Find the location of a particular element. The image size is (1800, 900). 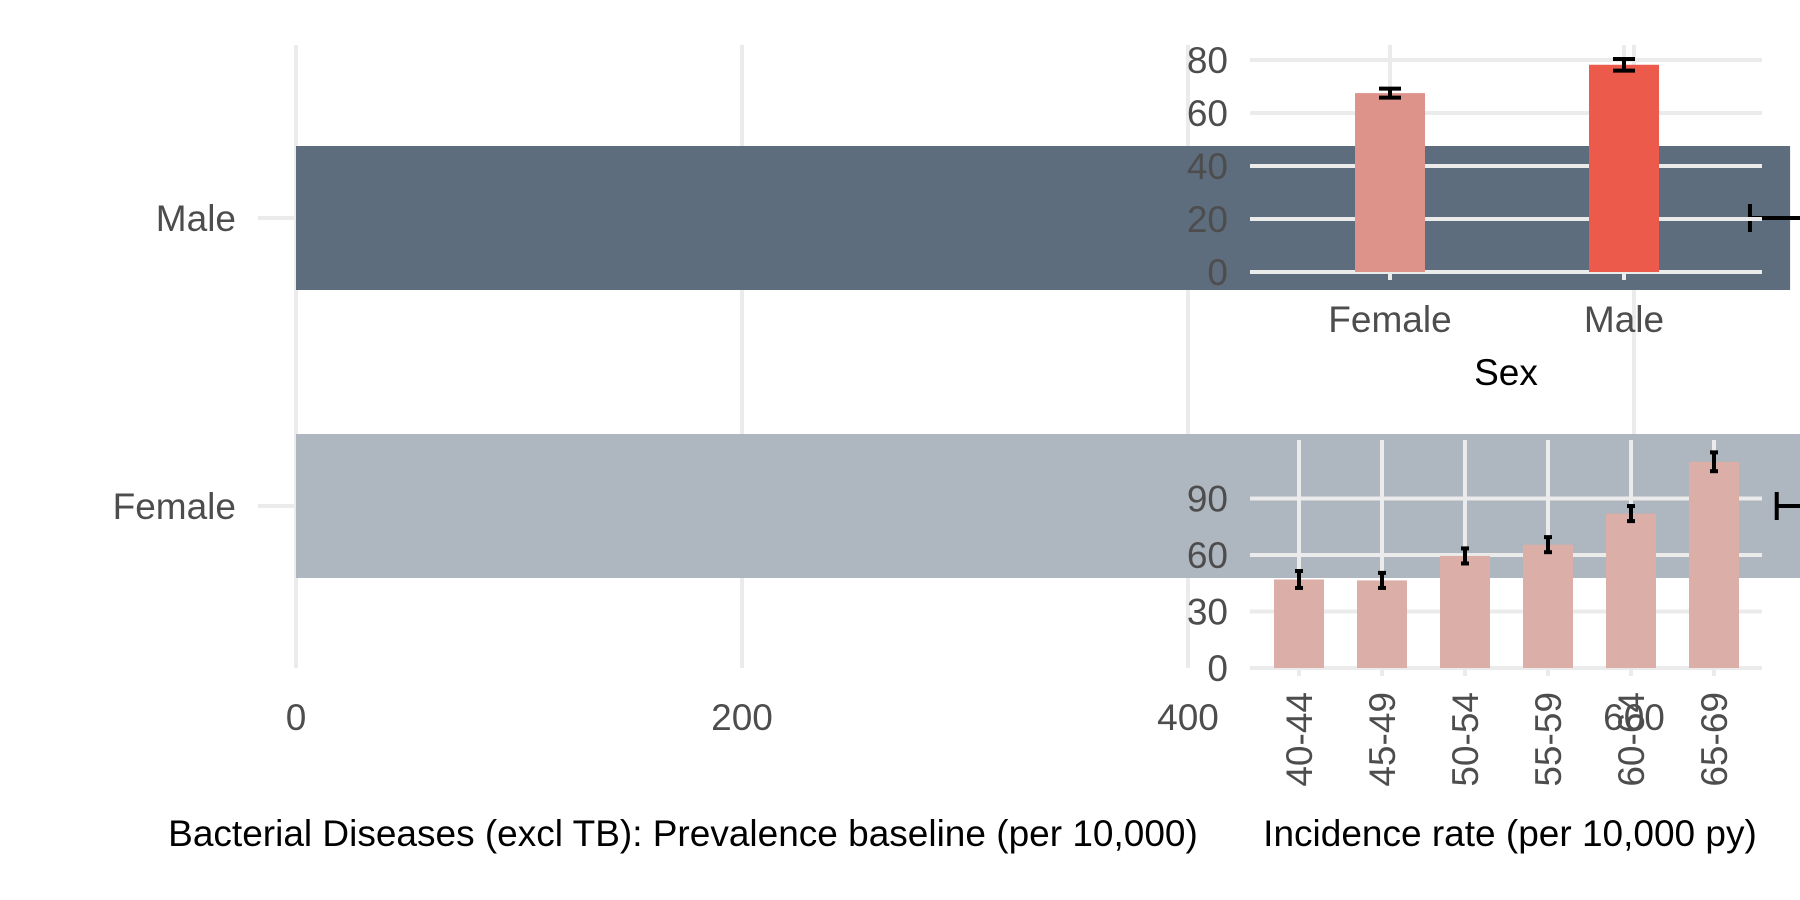

age-incidence-bars is located at coordinates (1506, 564).